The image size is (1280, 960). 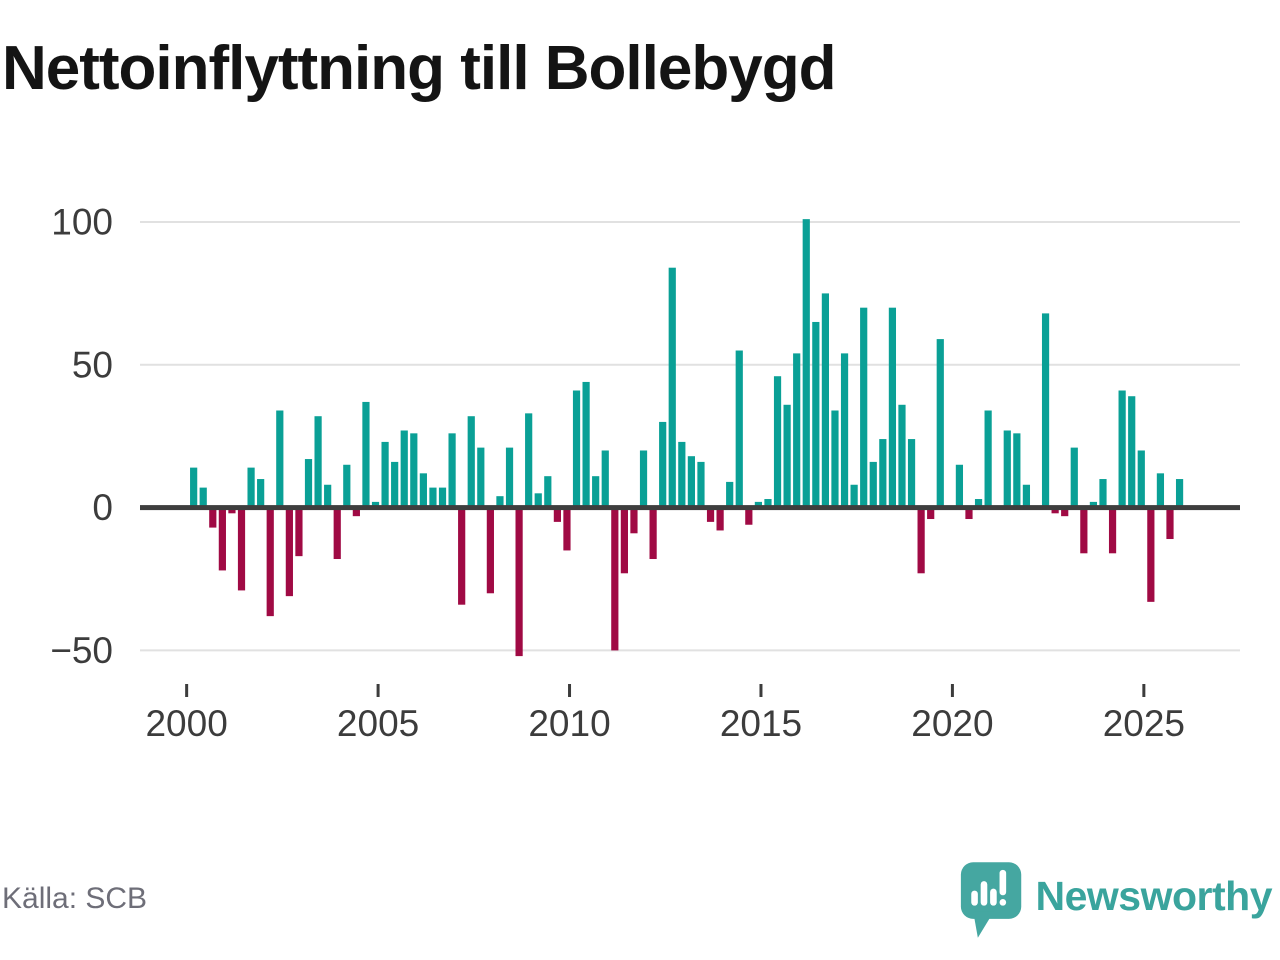 I want to click on x-axis-line, so click(x=690, y=508).